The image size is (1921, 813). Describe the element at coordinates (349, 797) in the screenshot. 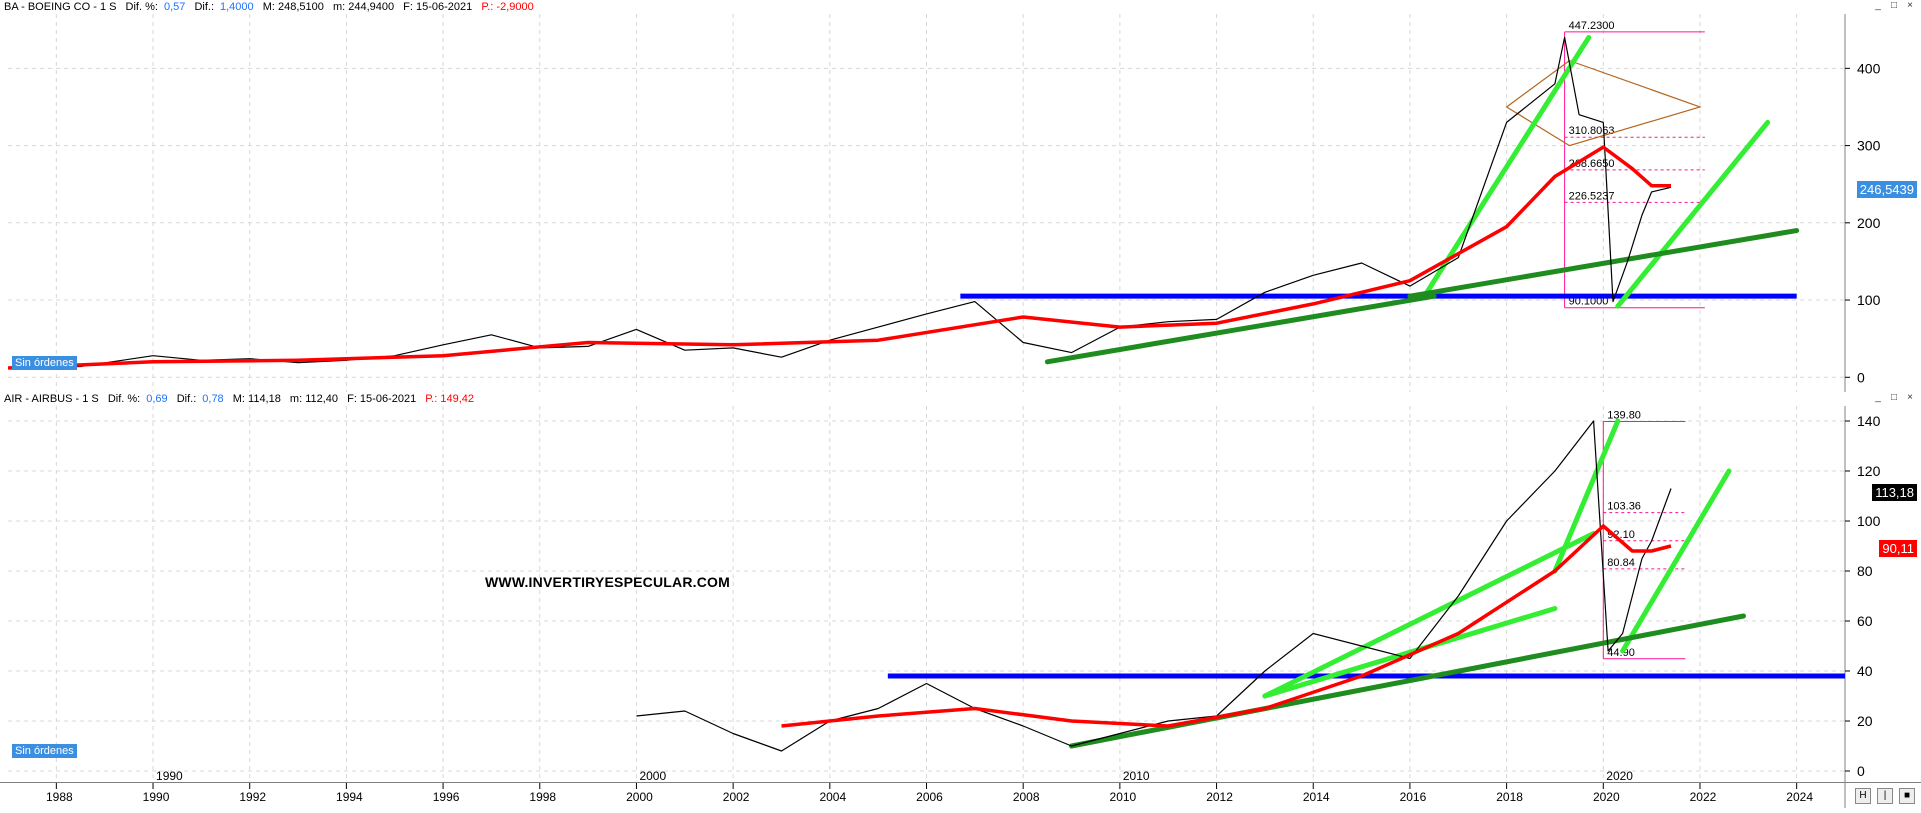

I see `x-tick-label: 1994` at that location.